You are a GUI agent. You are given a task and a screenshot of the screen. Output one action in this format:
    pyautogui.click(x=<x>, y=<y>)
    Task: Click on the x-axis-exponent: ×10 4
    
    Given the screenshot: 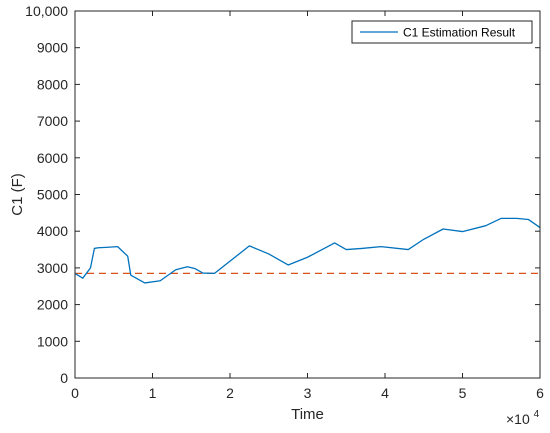 What is the action you would take?
    pyautogui.click(x=523, y=418)
    